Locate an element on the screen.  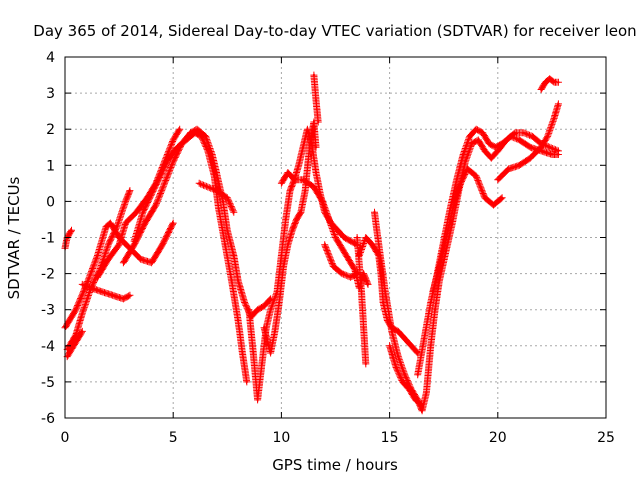
y-tick-label: -6 is located at coordinates (48, 419).